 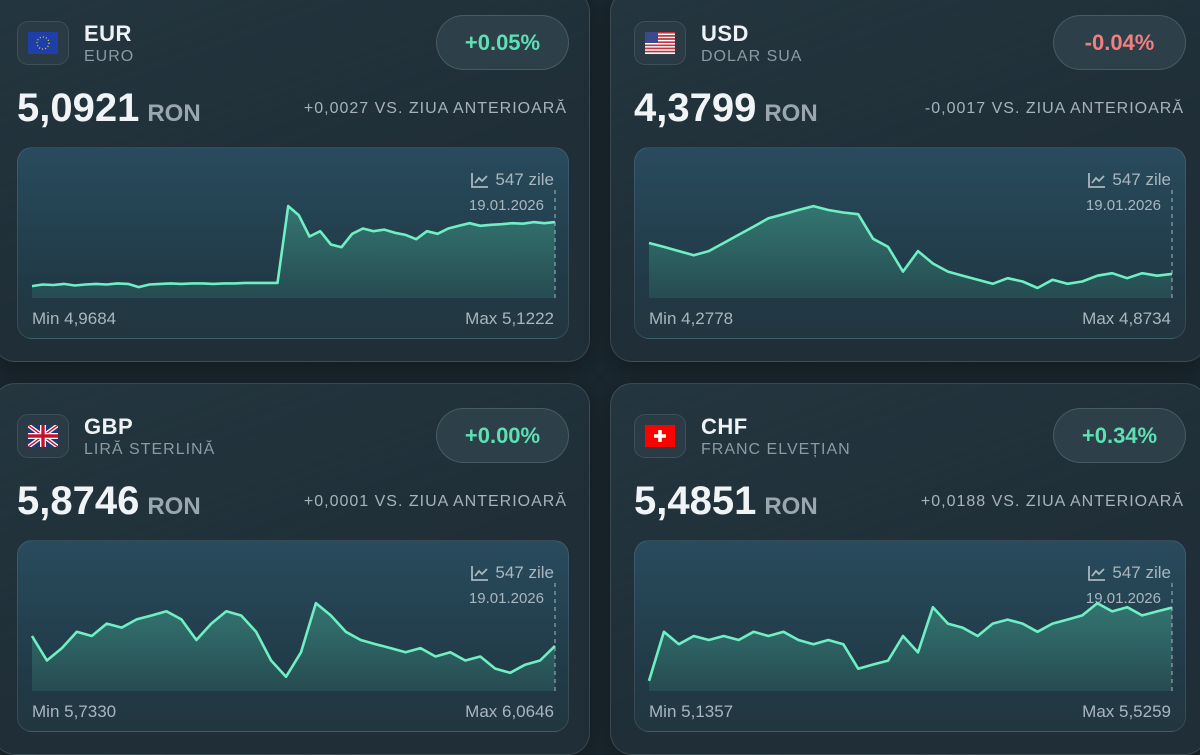 What do you see at coordinates (43, 43) in the screenshot?
I see `eu-flag-icon` at bounding box center [43, 43].